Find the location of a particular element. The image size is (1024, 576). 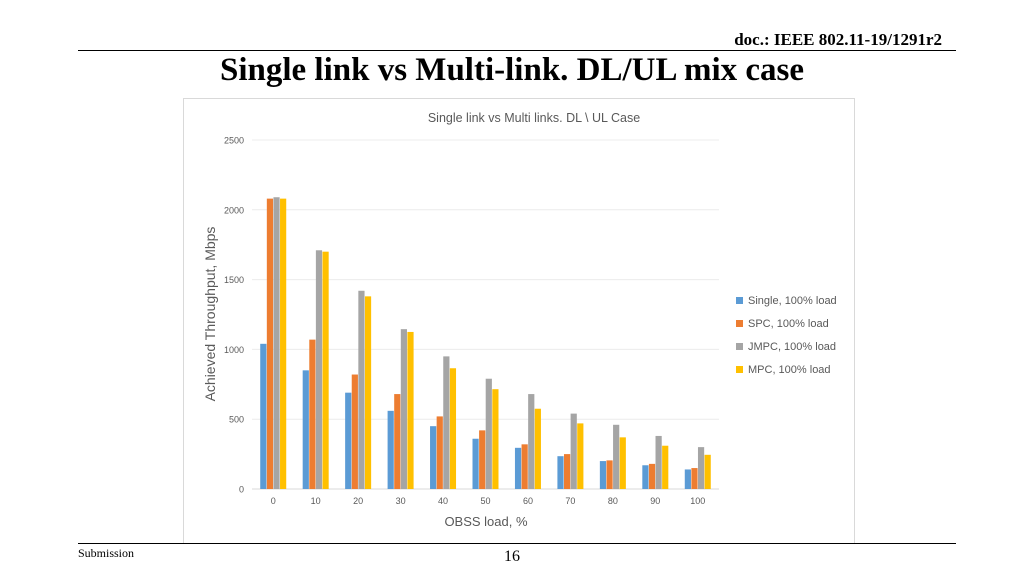

x-tick-label: 30 is located at coordinates (401, 501).